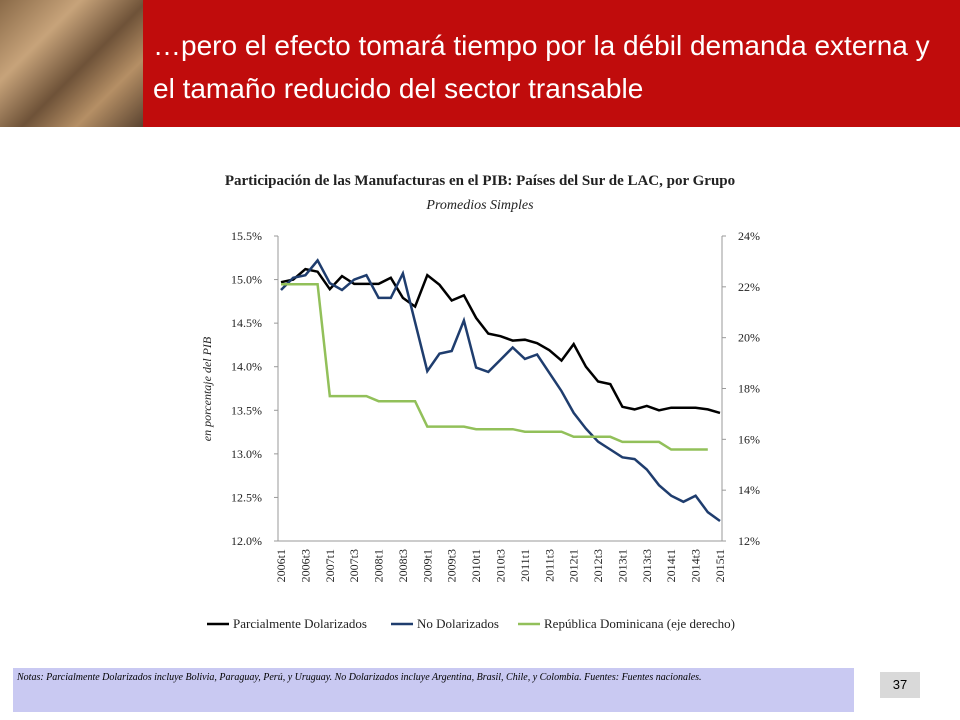 Image resolution: width=960 pixels, height=720 pixels. What do you see at coordinates (749, 389) in the screenshot?
I see `y2-tick-label: 18%` at bounding box center [749, 389].